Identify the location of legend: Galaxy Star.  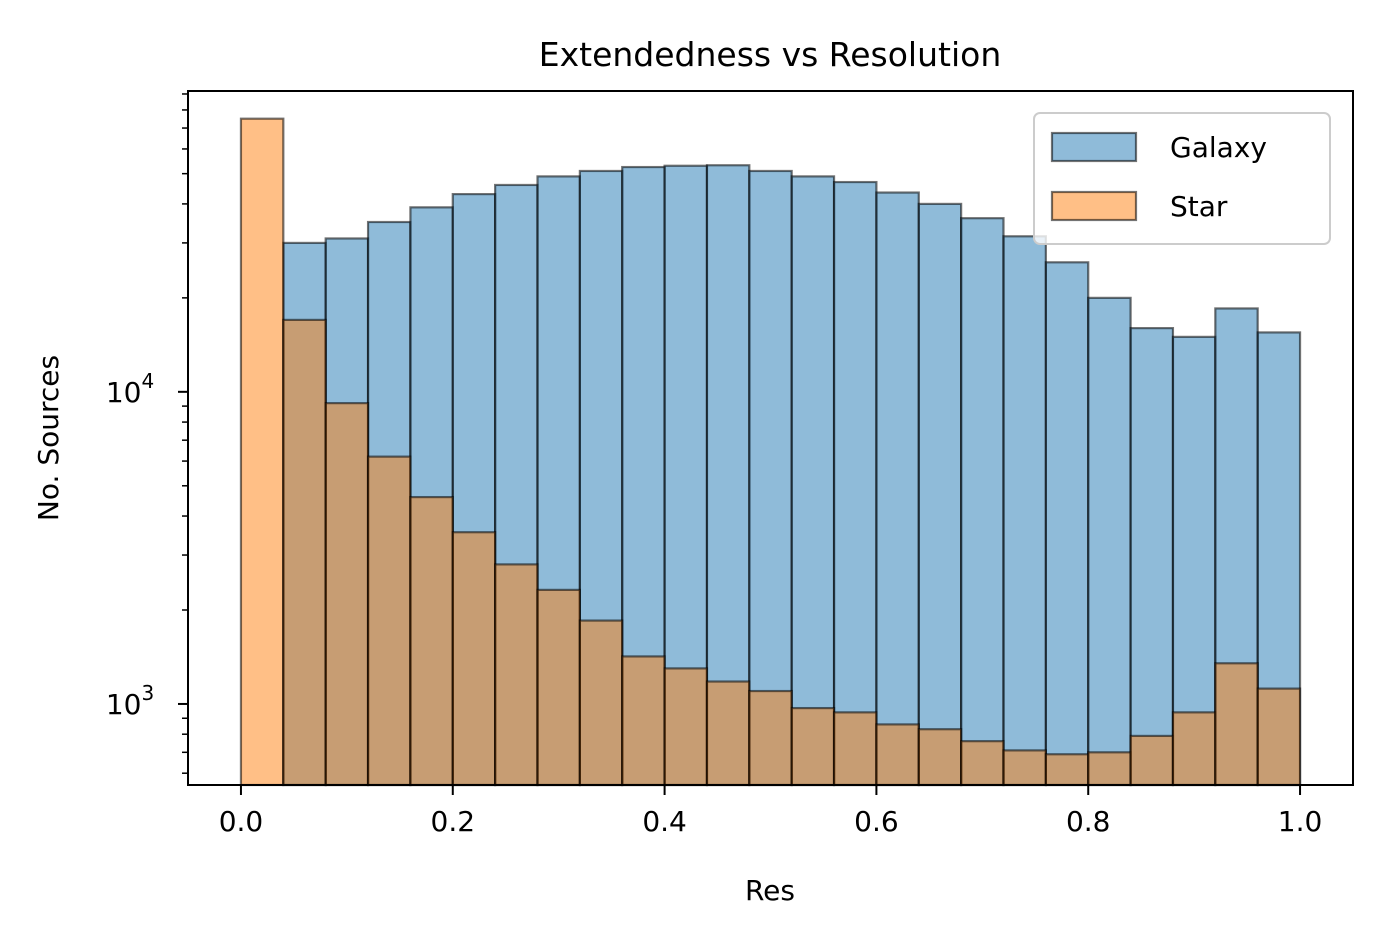
(1182, 178).